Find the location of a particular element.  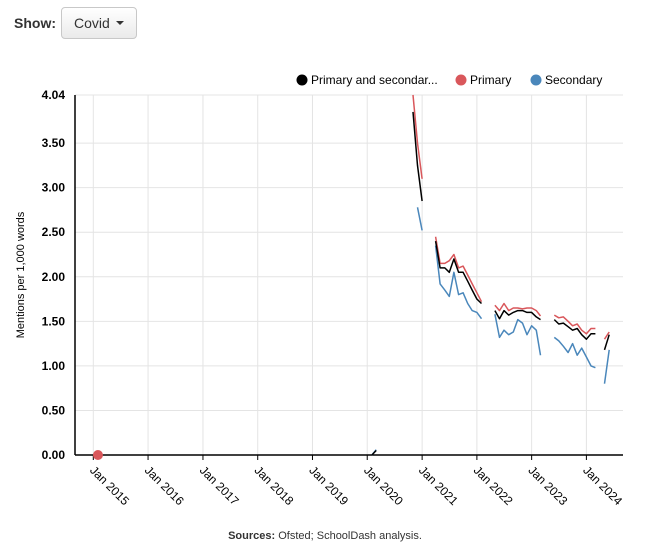

x-tick-label: Jan 2020 is located at coordinates (383, 485).